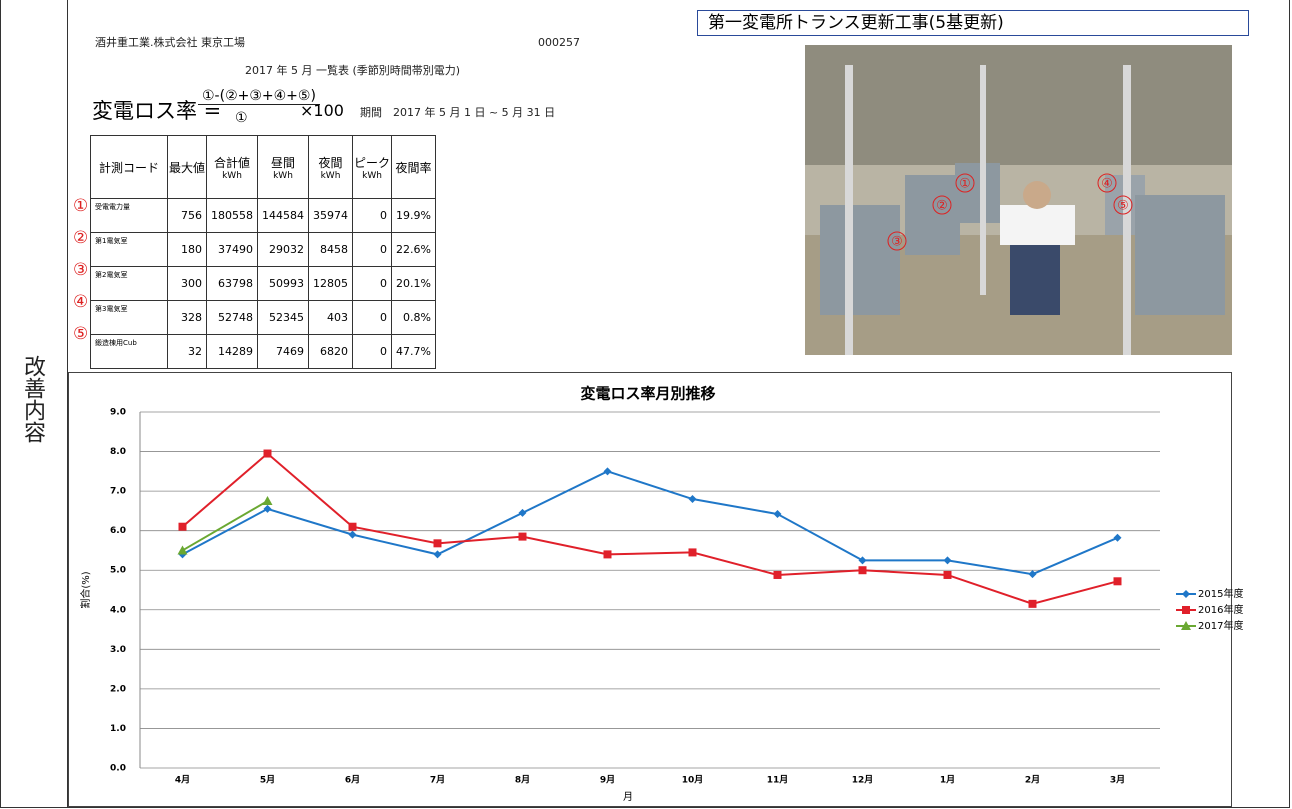  Describe the element at coordinates (628, 797) in the screenshot. I see `x-axis-label: 月` at that location.